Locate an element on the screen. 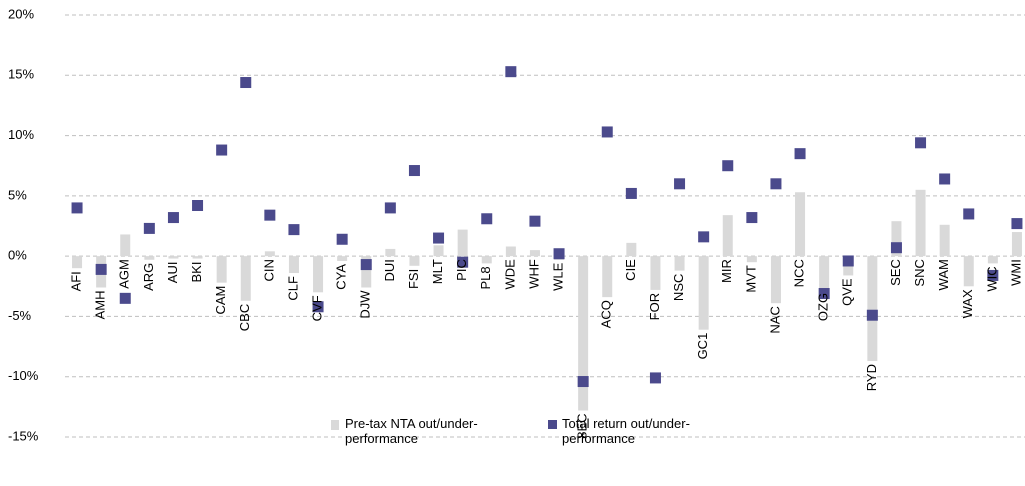  x-tick-label: CYA is located at coordinates (341, 277).